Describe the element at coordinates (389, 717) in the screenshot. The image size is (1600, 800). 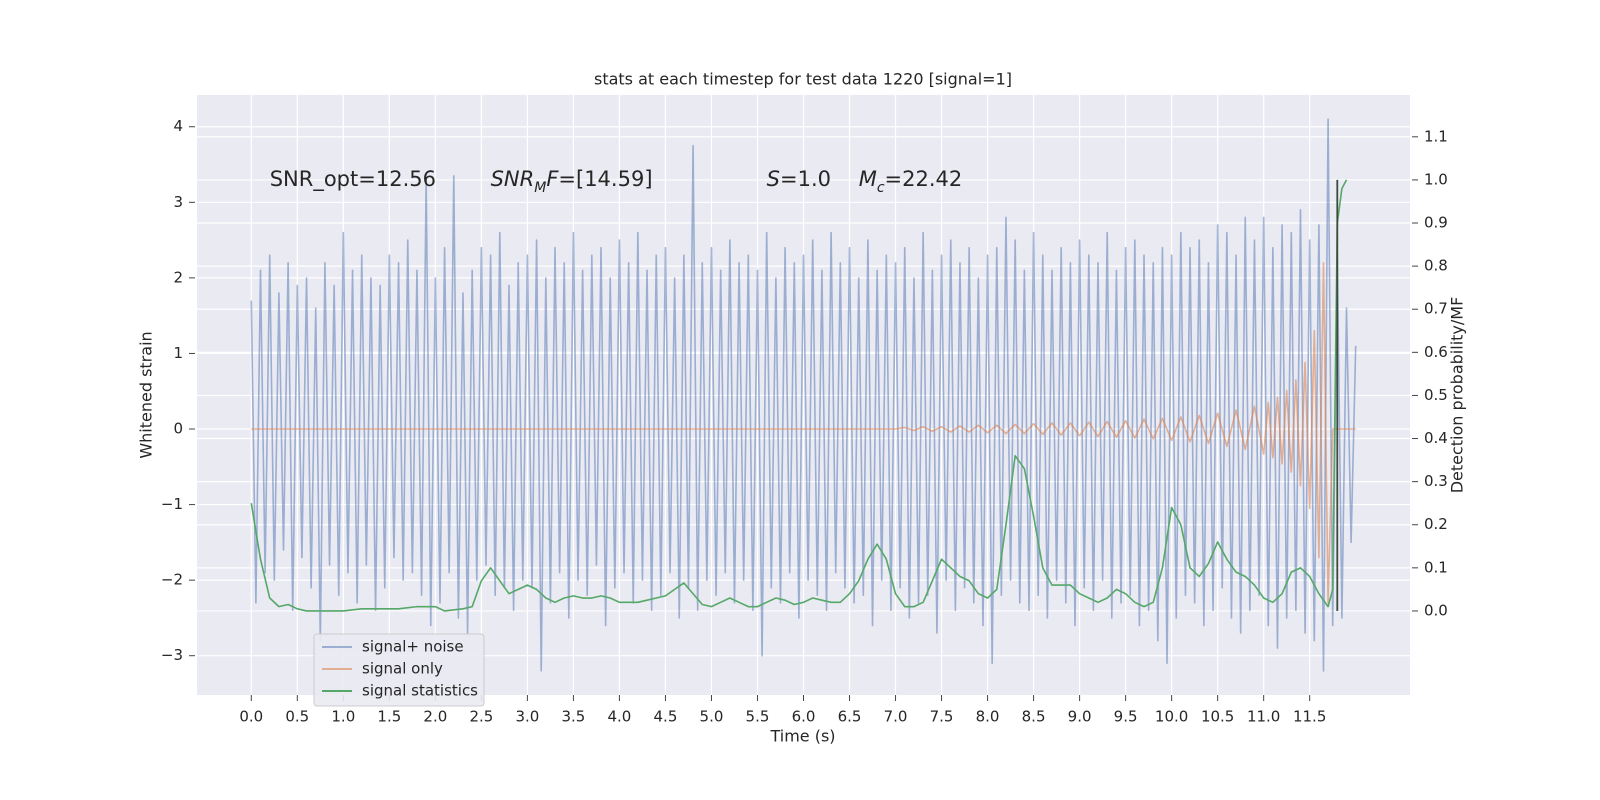
I see `x-tick-label: 1.5` at that location.